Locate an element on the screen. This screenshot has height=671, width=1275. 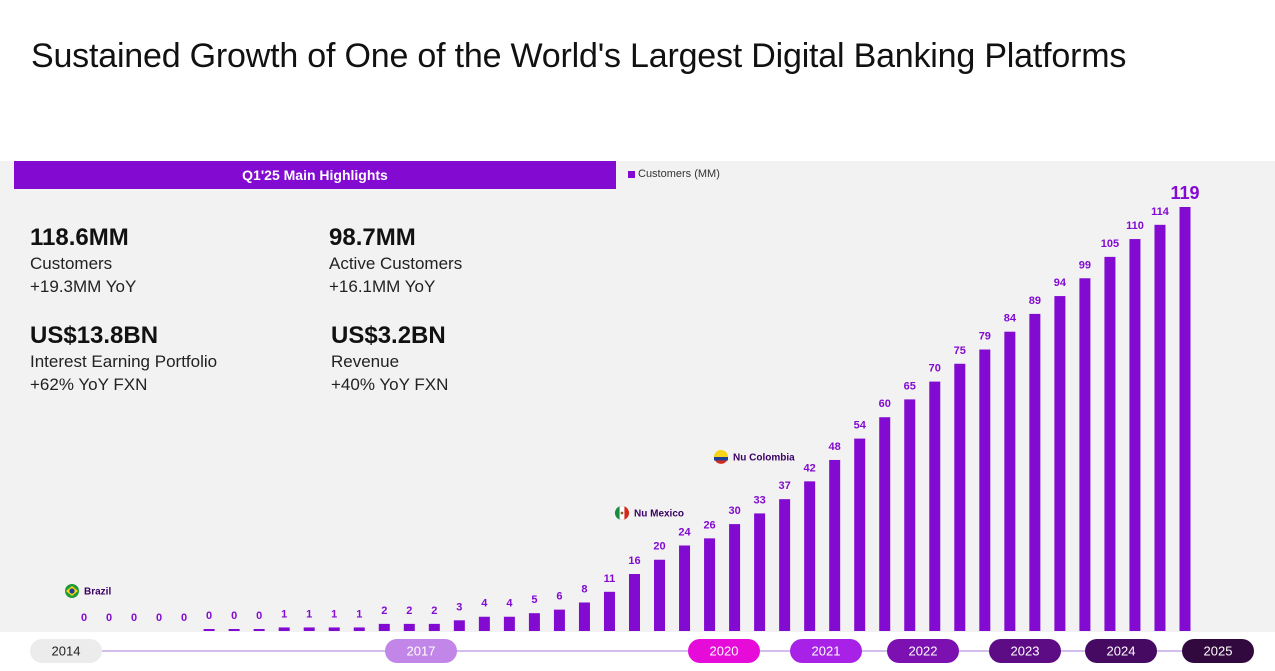
colombia-flag-blue is located at coordinates (721, 459).